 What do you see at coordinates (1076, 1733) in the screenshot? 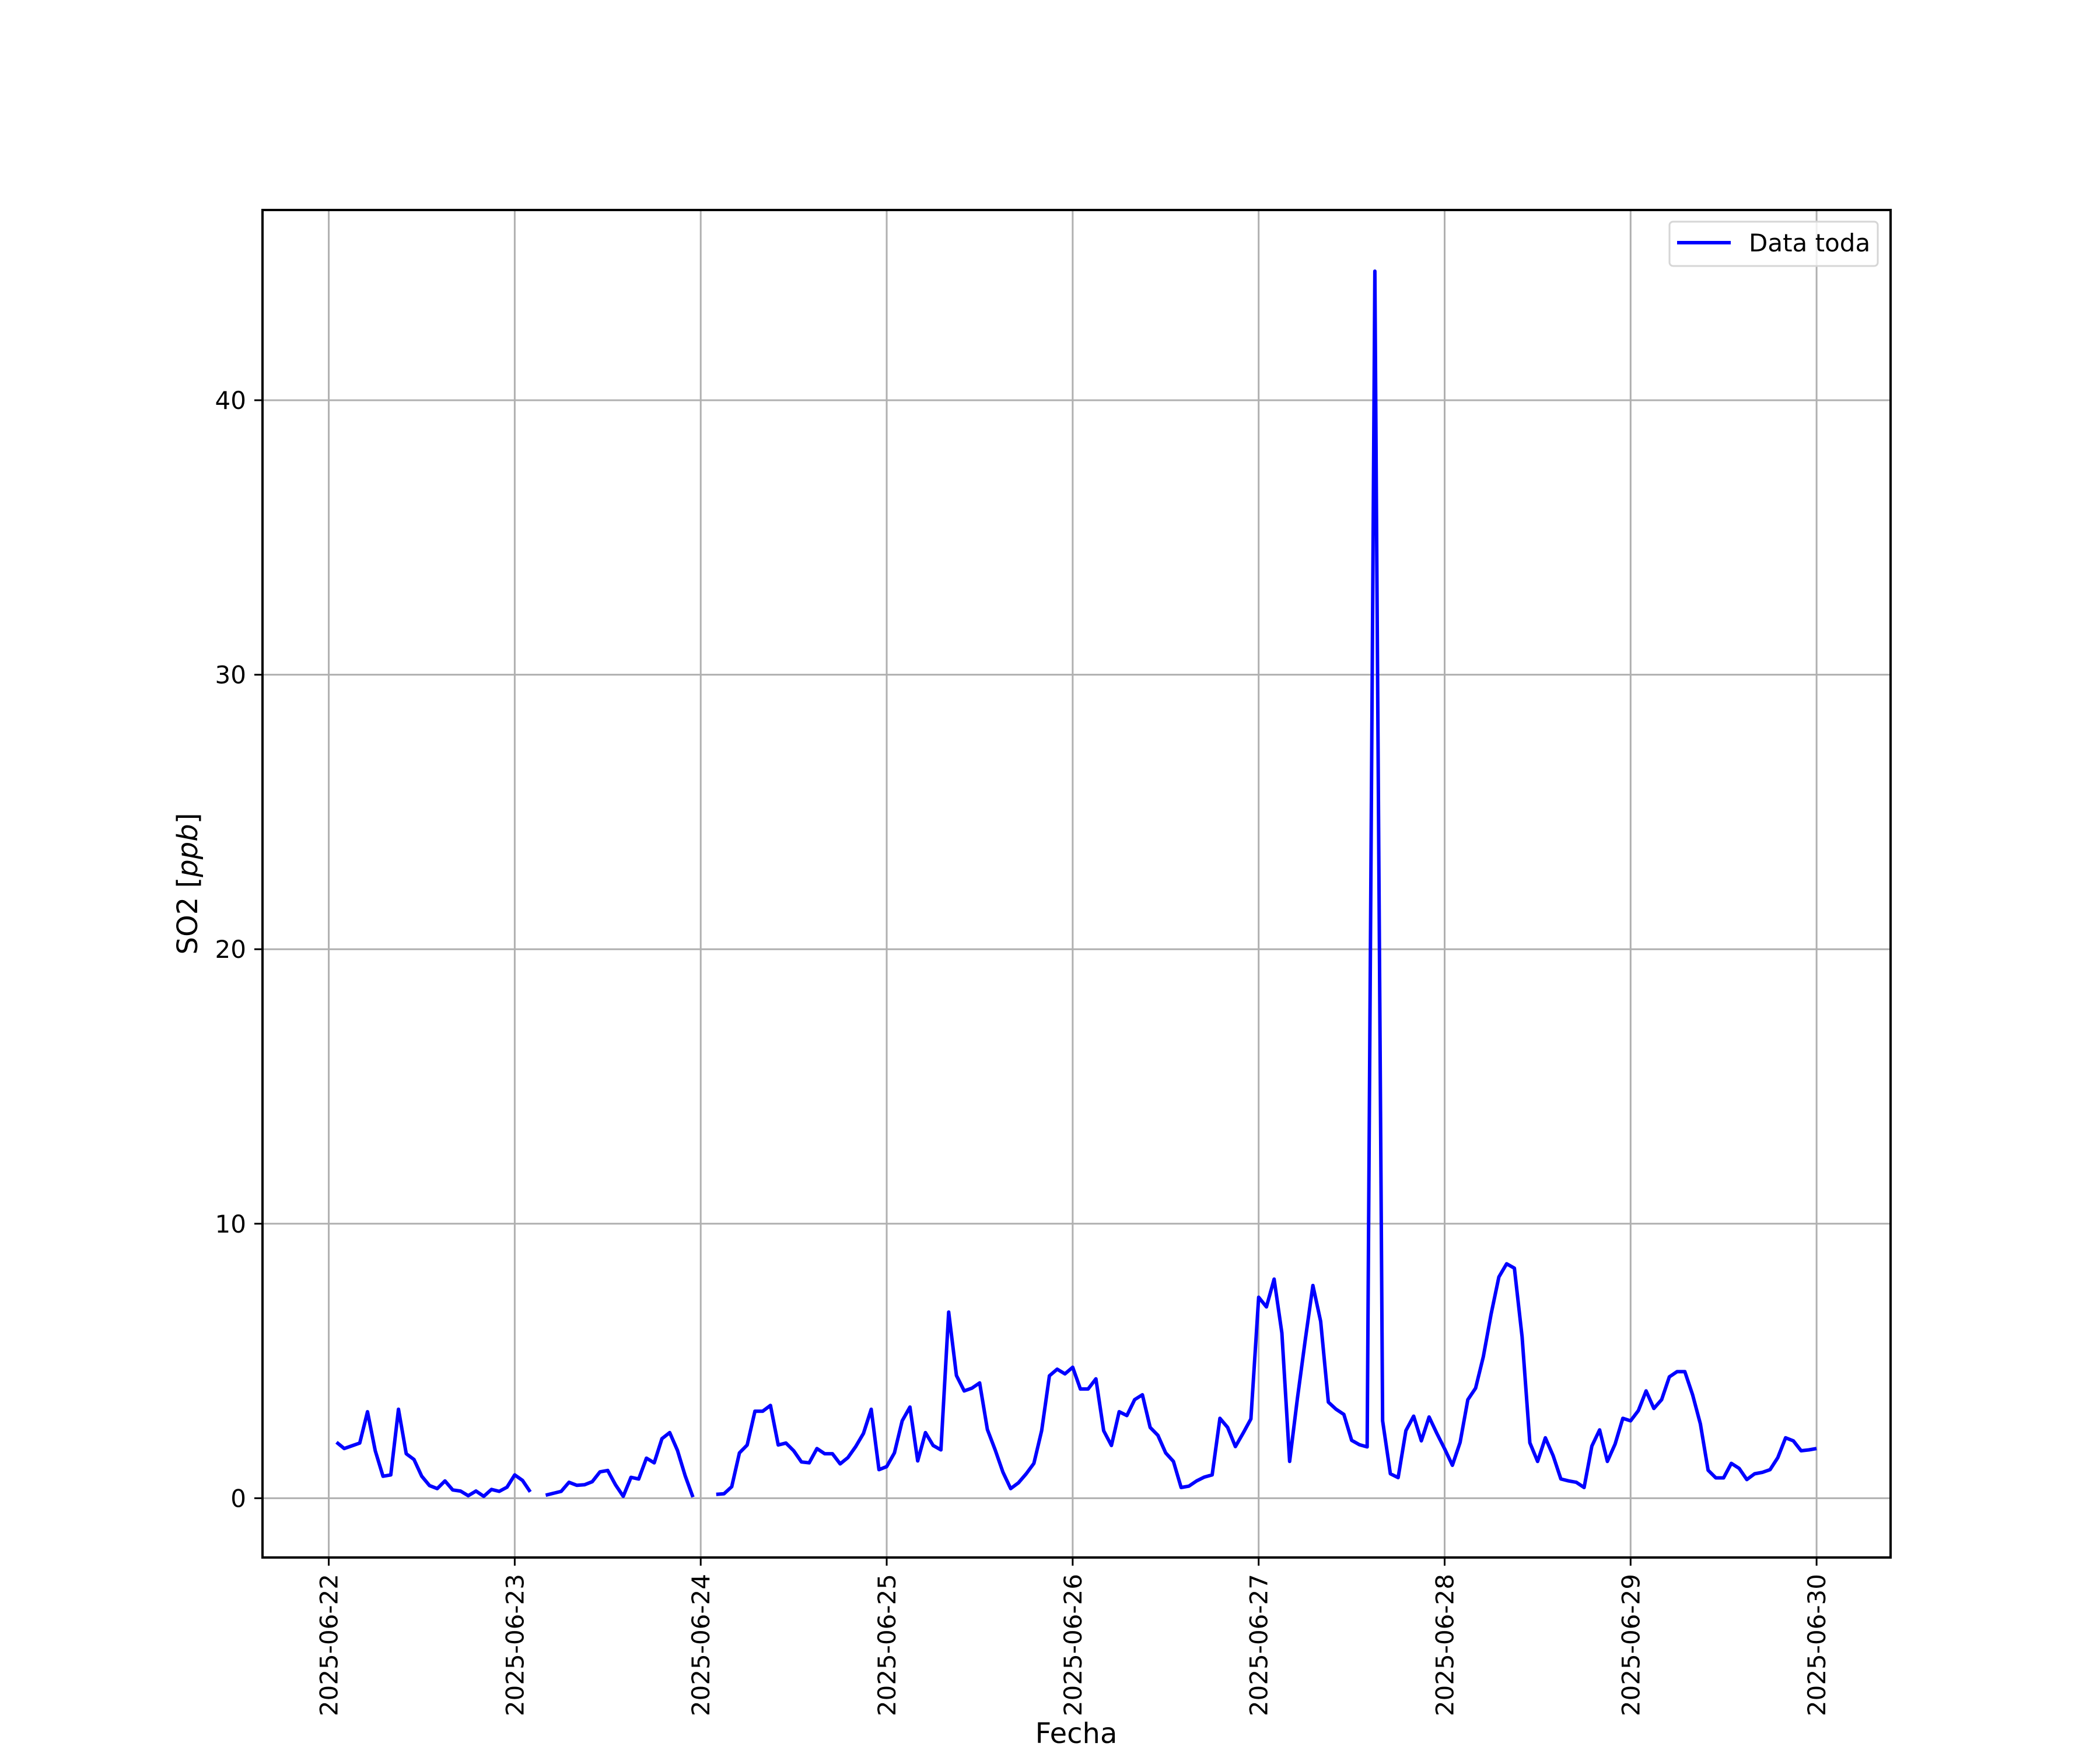
I see `x-axis-label: Fecha` at bounding box center [1076, 1733].